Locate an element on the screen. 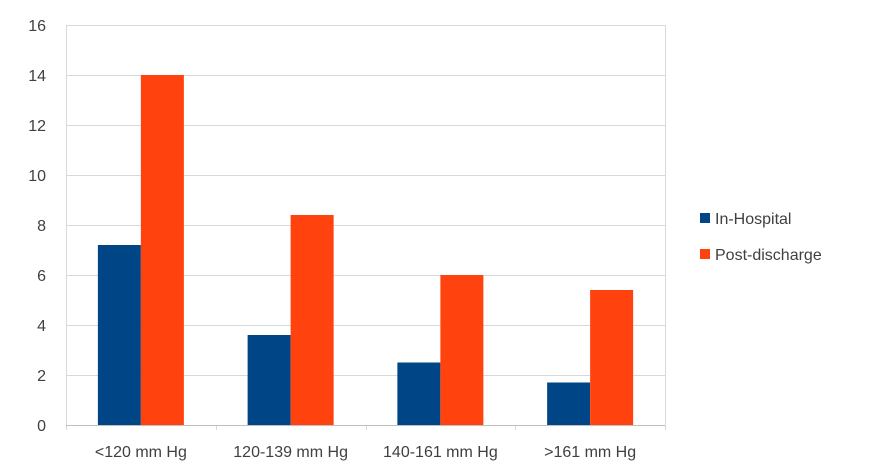  x-category-label: 140-161 mm Hg is located at coordinates (440, 452).